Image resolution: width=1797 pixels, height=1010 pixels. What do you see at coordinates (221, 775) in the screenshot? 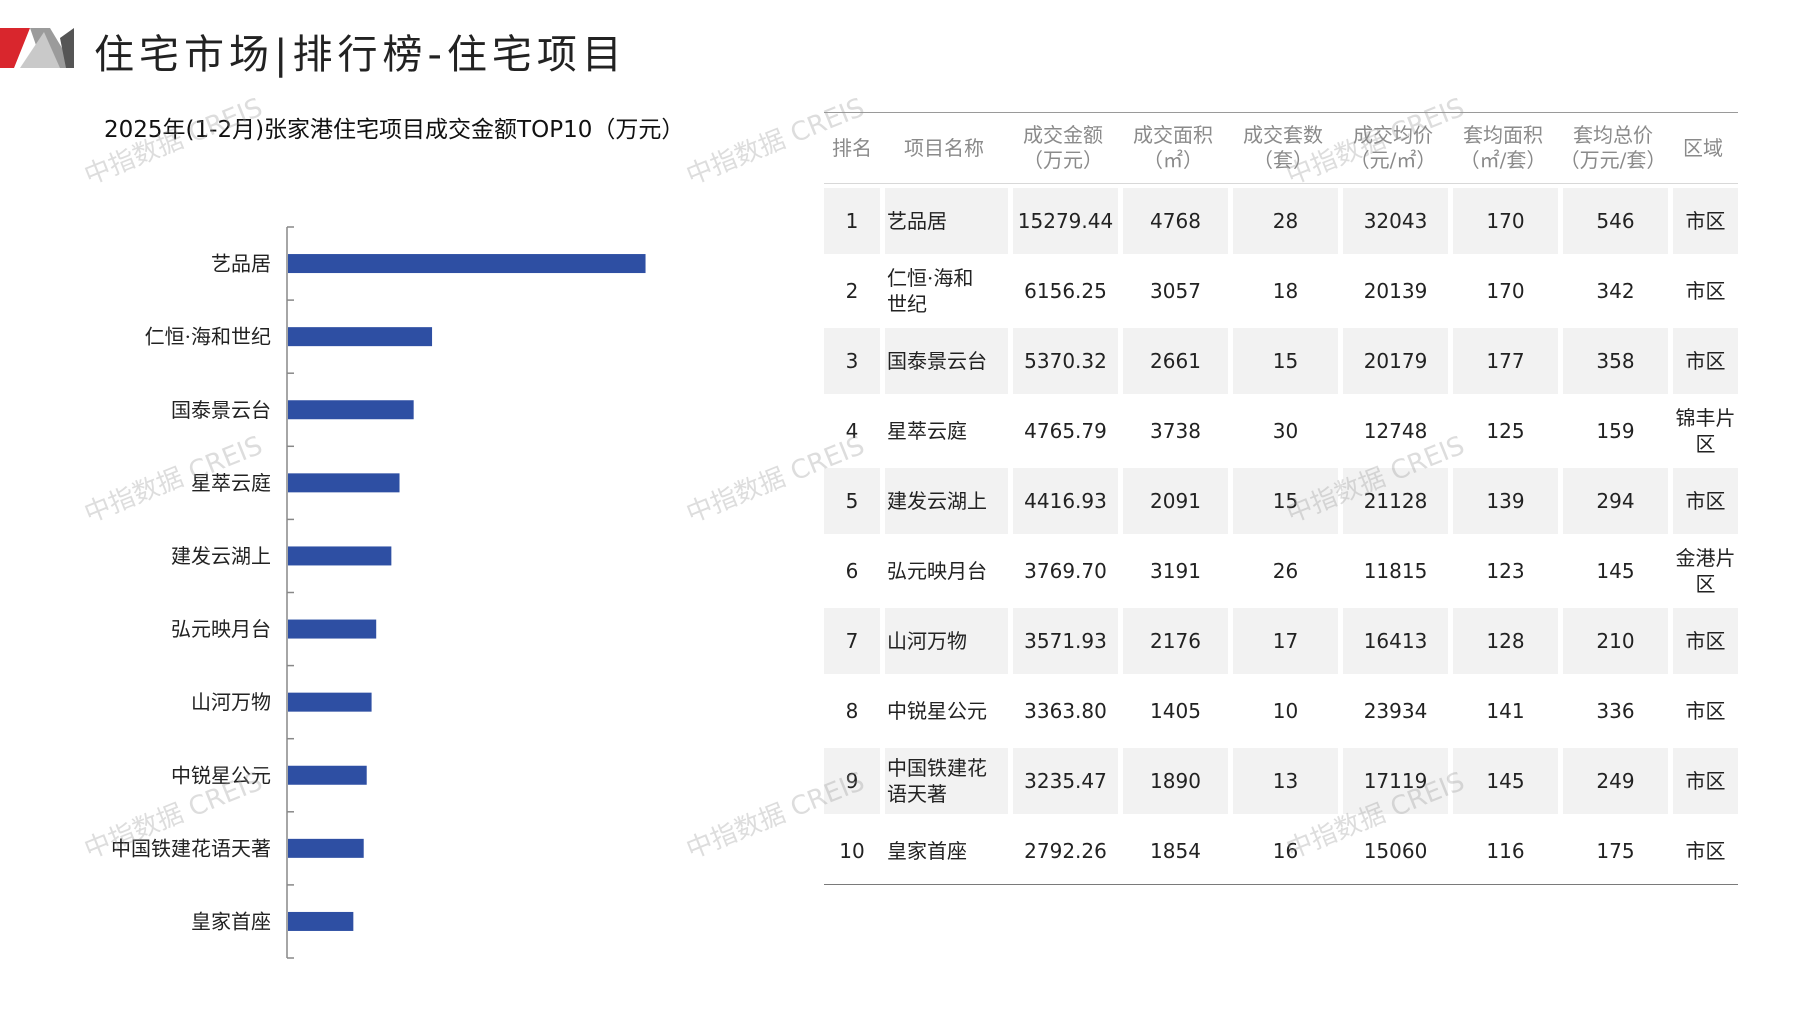
I see `category-label: 中锐星公元` at bounding box center [221, 775].